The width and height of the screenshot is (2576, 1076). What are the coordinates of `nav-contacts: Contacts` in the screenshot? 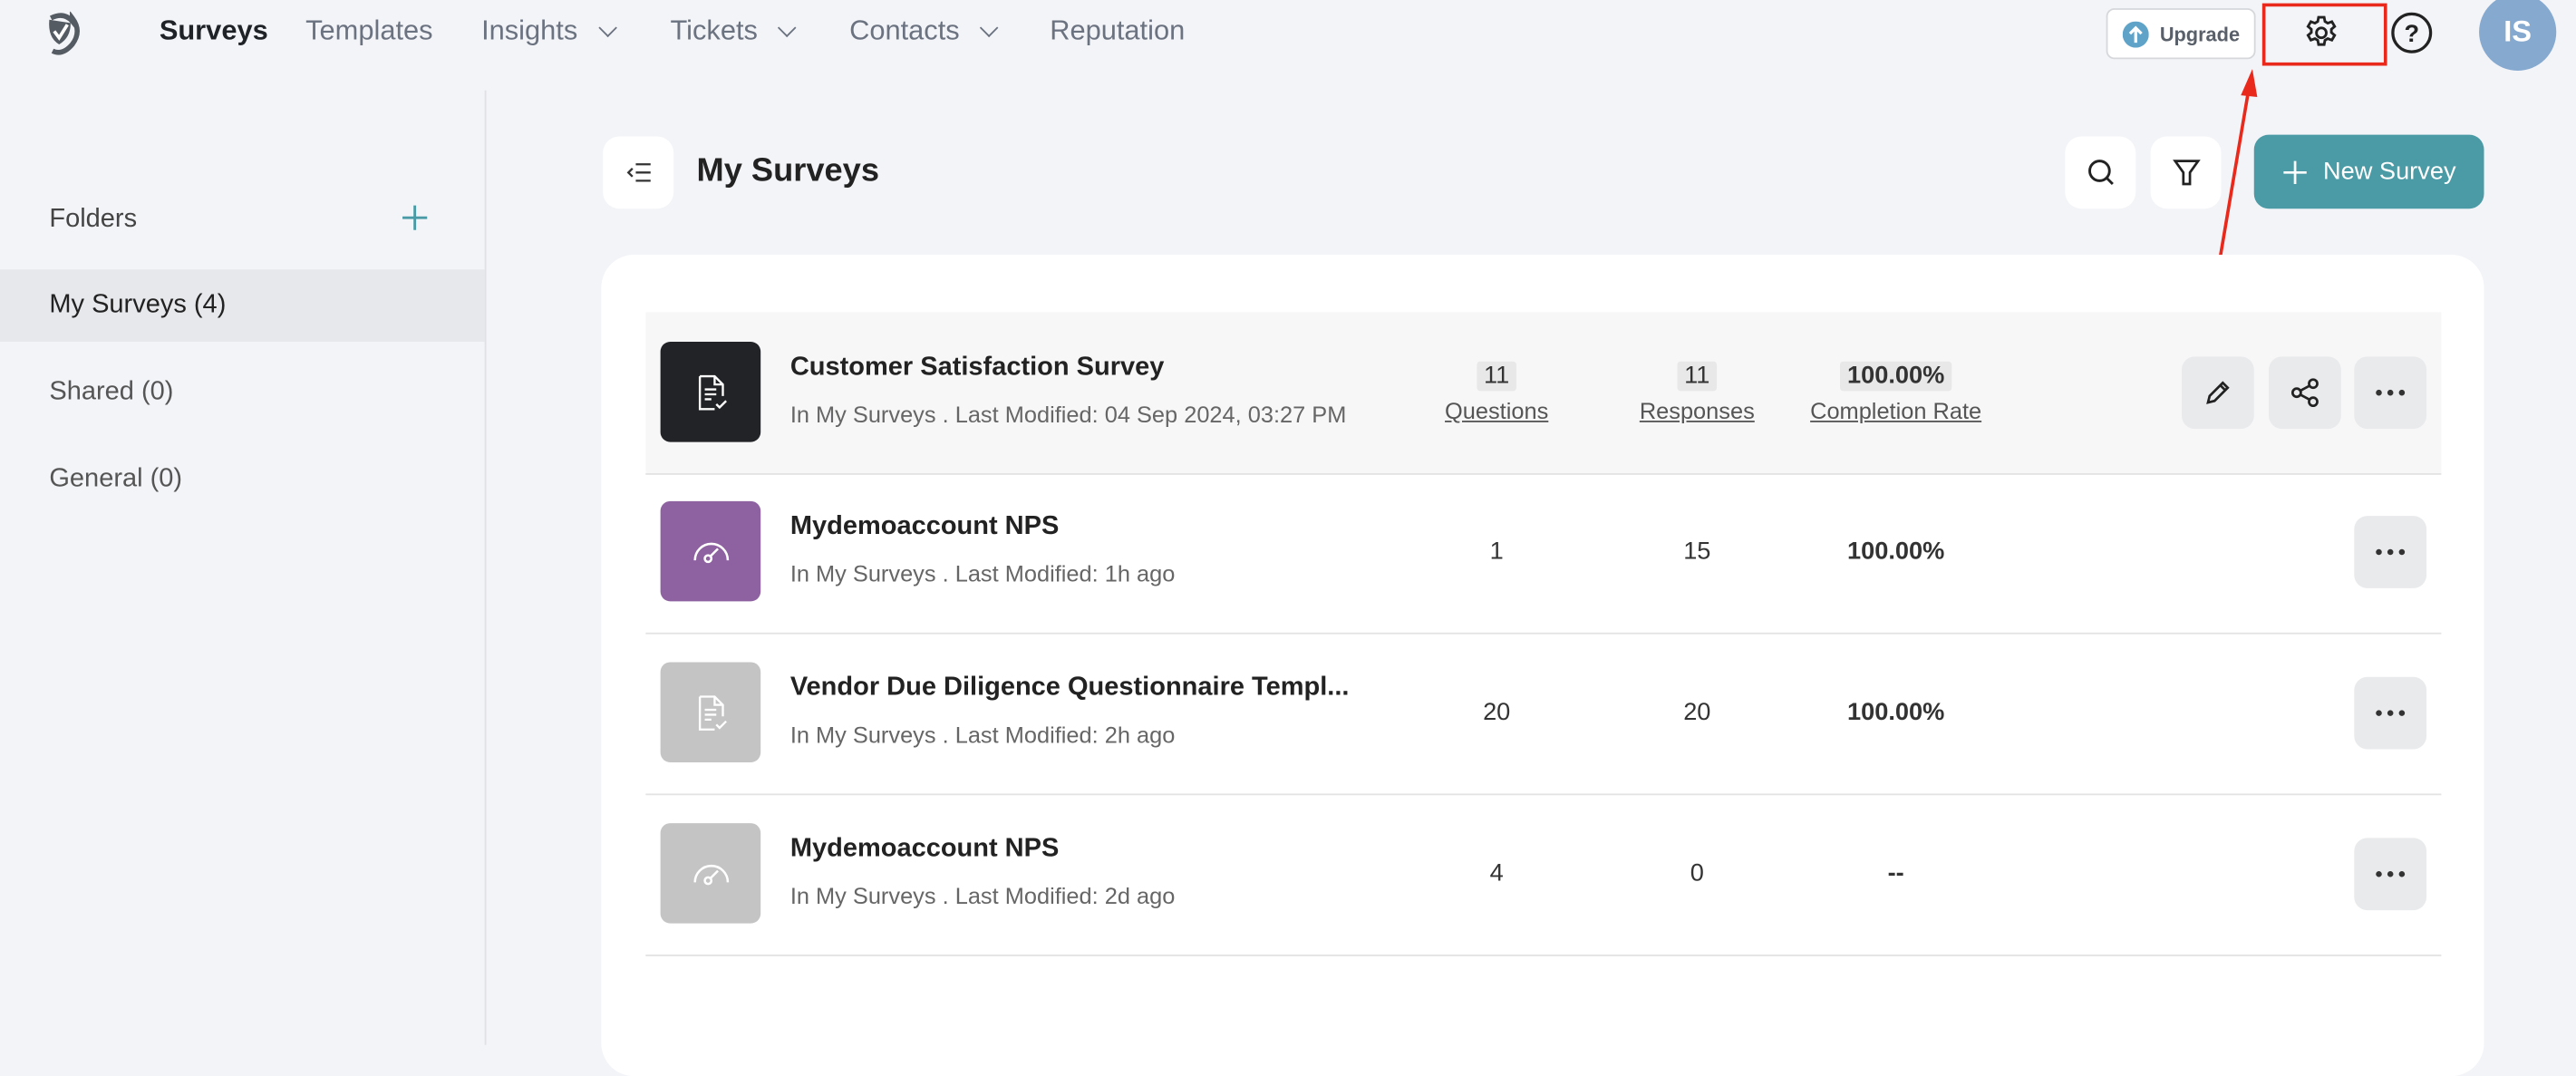 It's located at (924, 31).